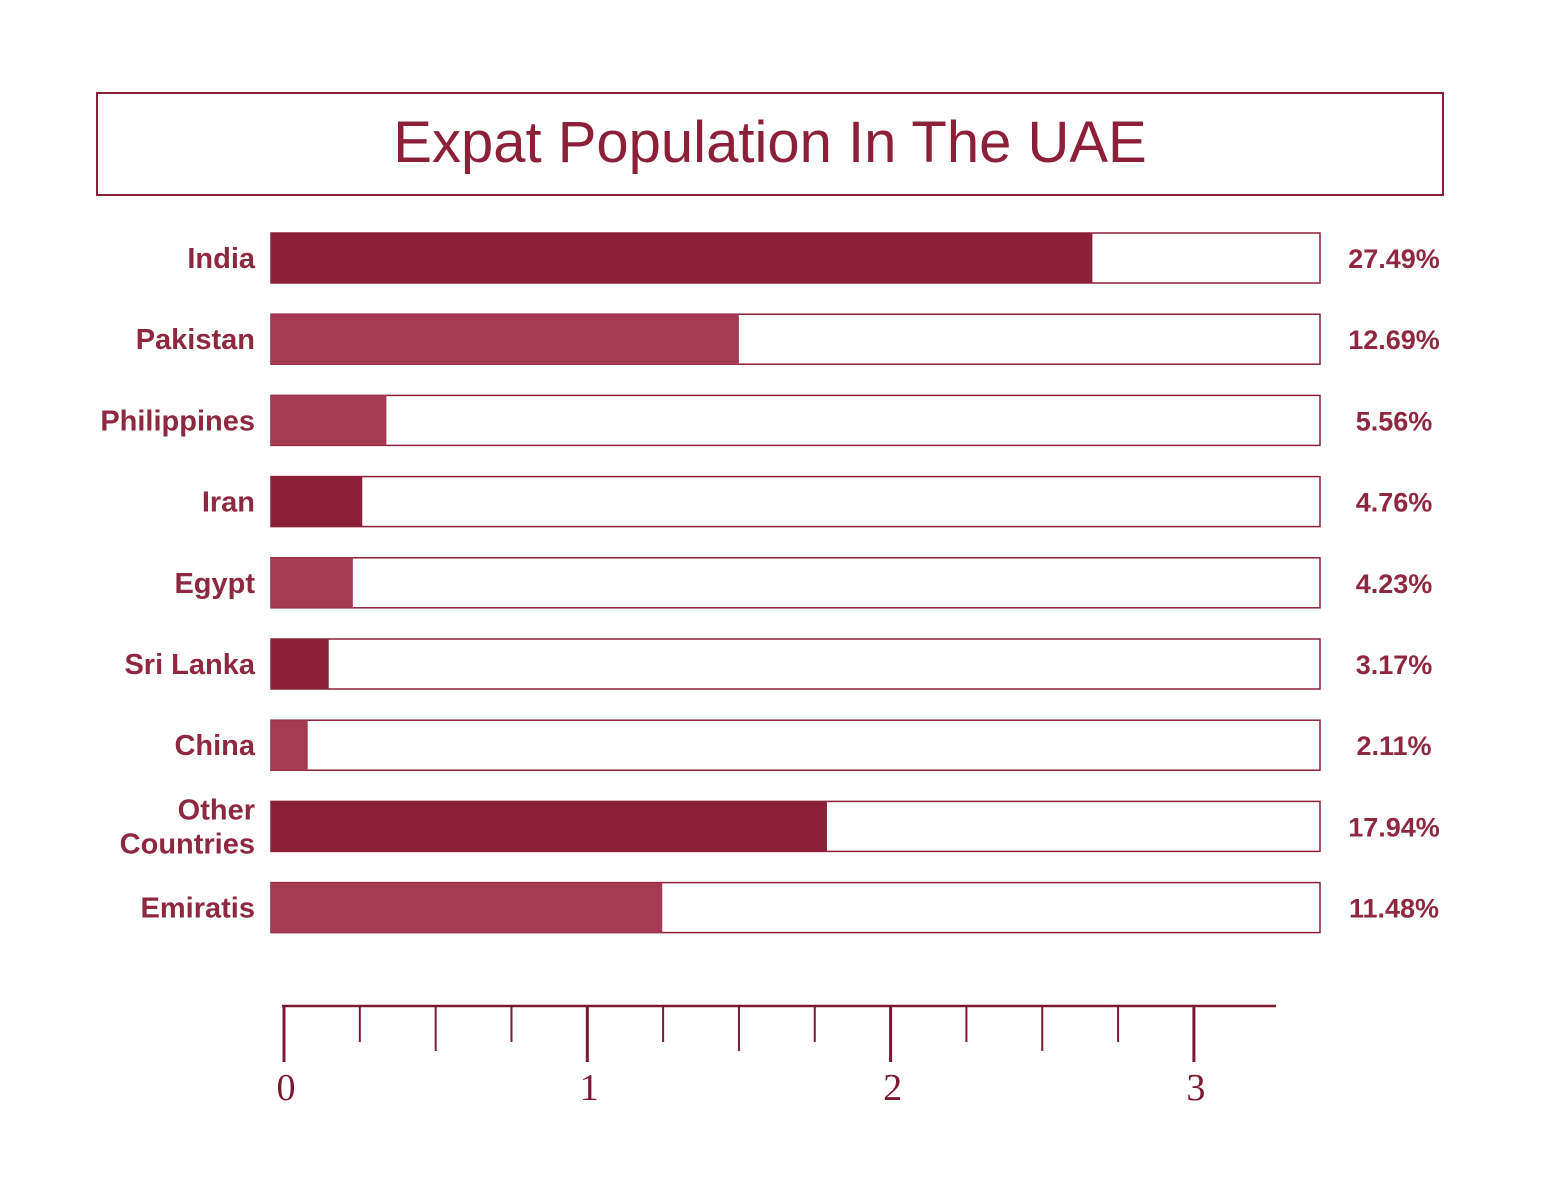 This screenshot has height=1177, width=1552. I want to click on title-box, so click(770, 144).